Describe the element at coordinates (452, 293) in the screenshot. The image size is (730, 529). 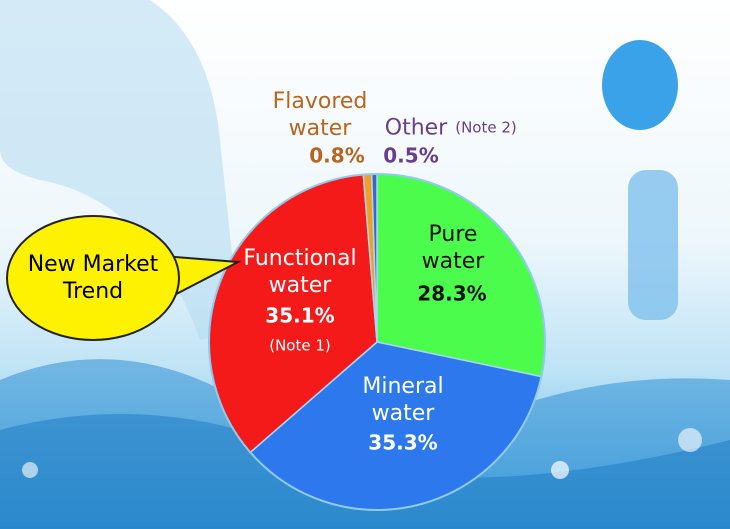
I see `value-label: 28.3%` at that location.